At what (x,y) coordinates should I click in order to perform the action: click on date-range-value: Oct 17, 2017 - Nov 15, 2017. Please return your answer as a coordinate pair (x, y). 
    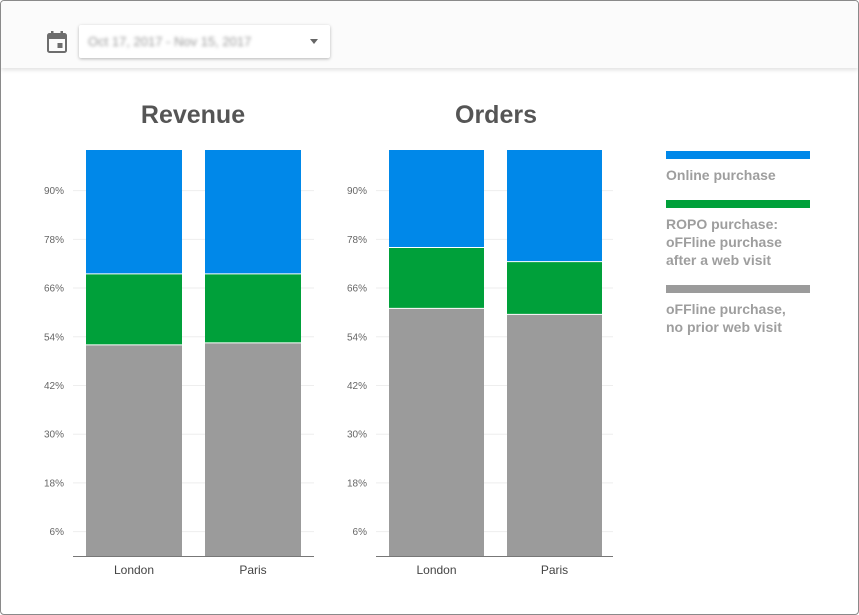
    Looking at the image, I should click on (170, 41).